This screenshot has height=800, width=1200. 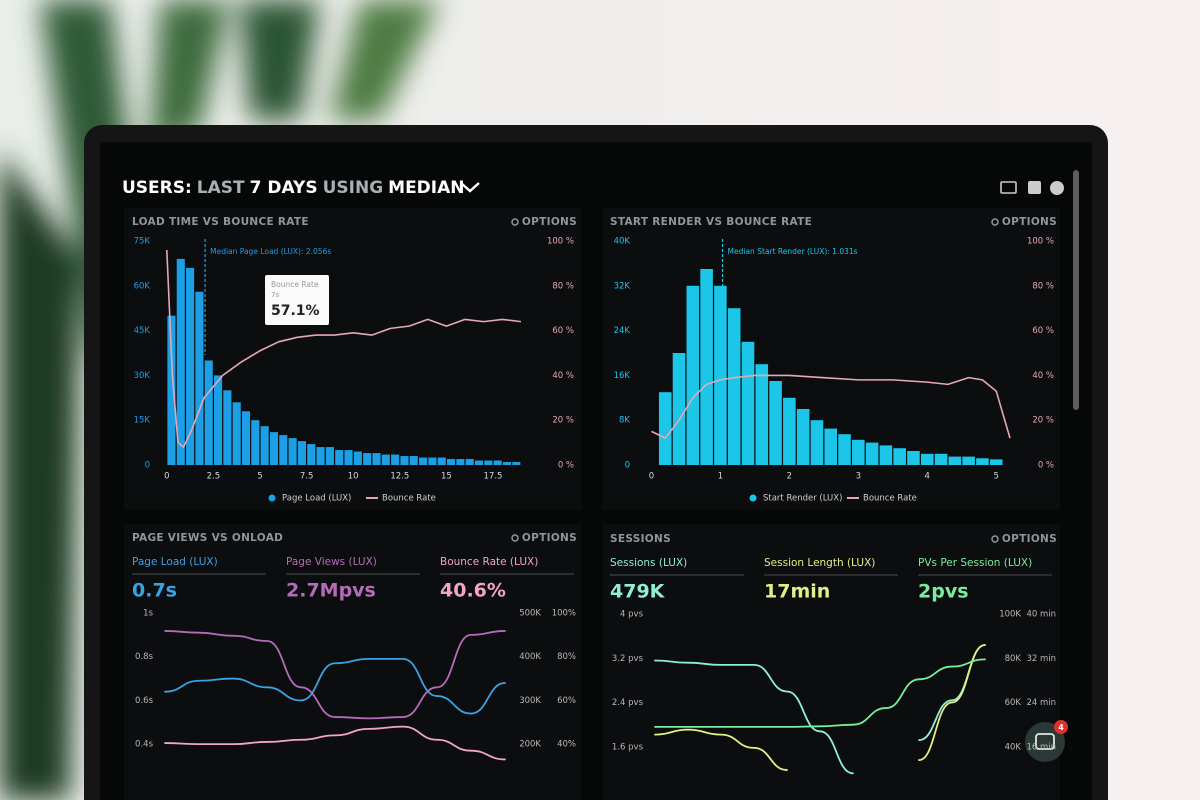 I want to click on display-icon, so click(x=1008, y=187).